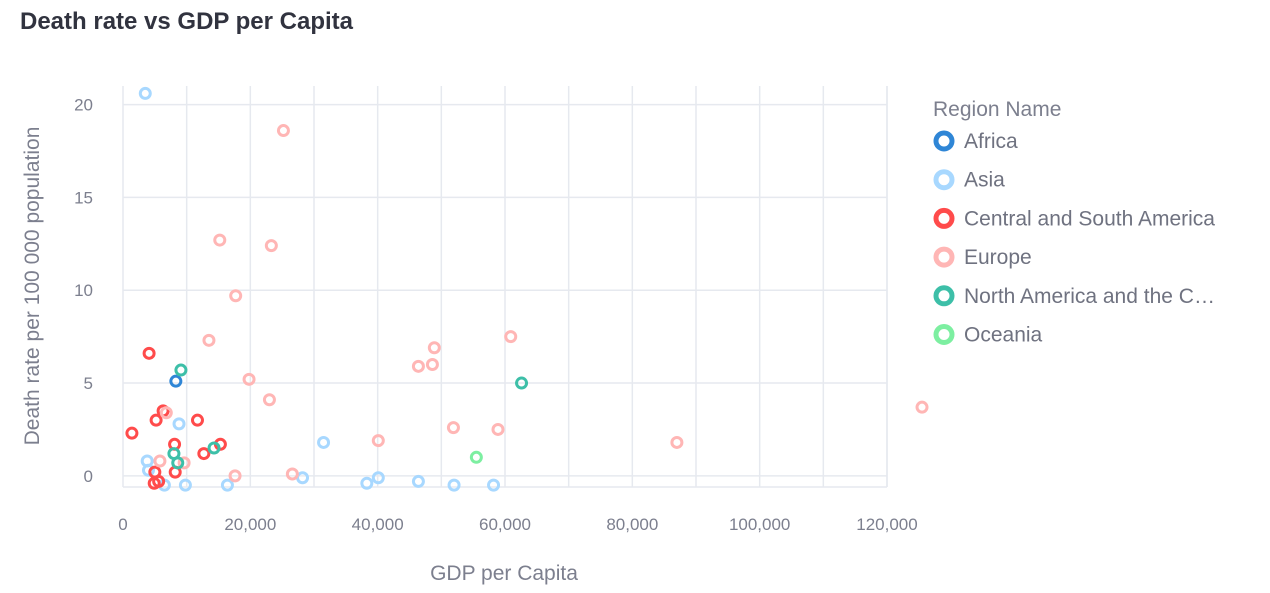  What do you see at coordinates (88, 383) in the screenshot?
I see `y-tick-label: 5` at bounding box center [88, 383].